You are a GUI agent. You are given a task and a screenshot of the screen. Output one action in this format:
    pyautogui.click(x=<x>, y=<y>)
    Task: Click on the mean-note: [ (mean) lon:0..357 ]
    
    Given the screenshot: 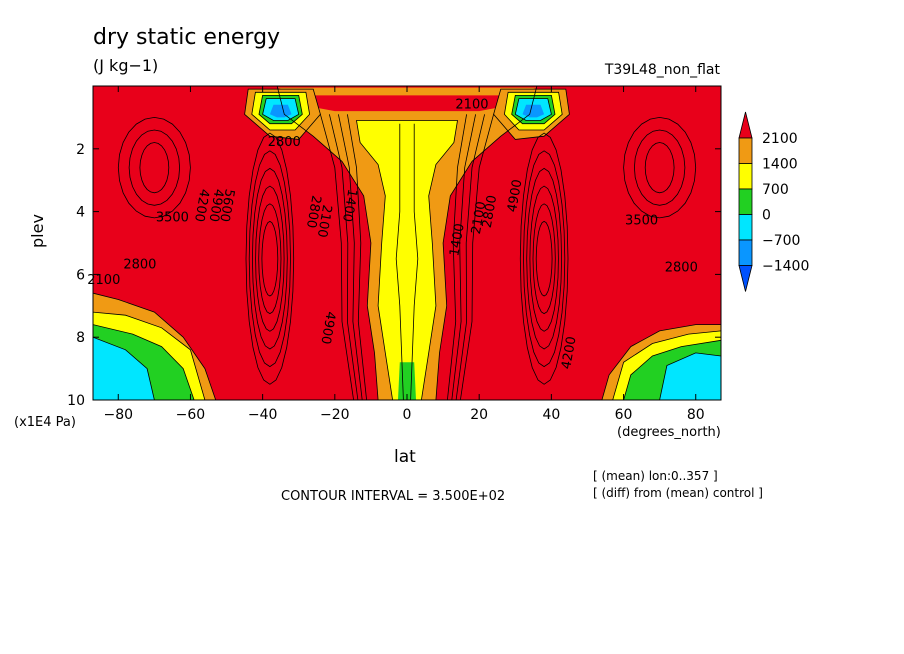 What is the action you would take?
    pyautogui.click(x=655, y=476)
    